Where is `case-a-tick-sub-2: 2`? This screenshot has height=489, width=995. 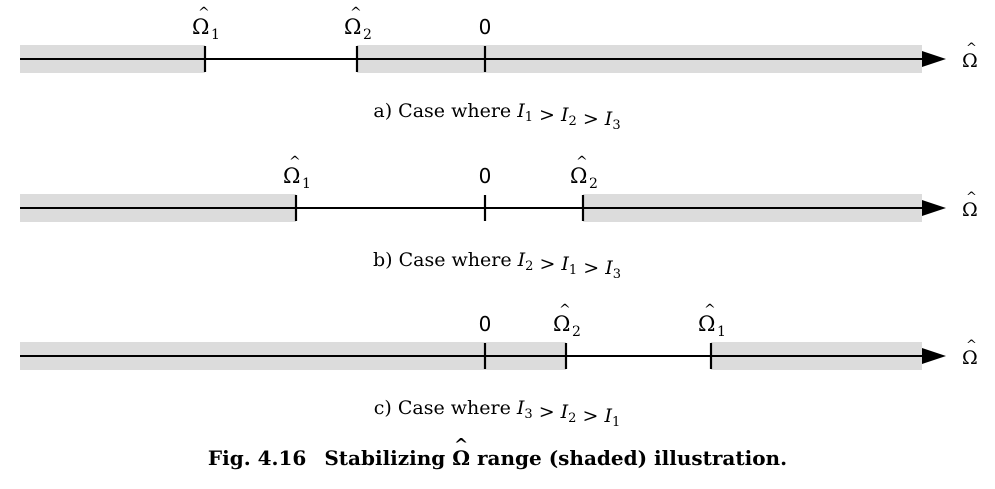
case-a-tick-sub-2: 2 is located at coordinates (367, 35).